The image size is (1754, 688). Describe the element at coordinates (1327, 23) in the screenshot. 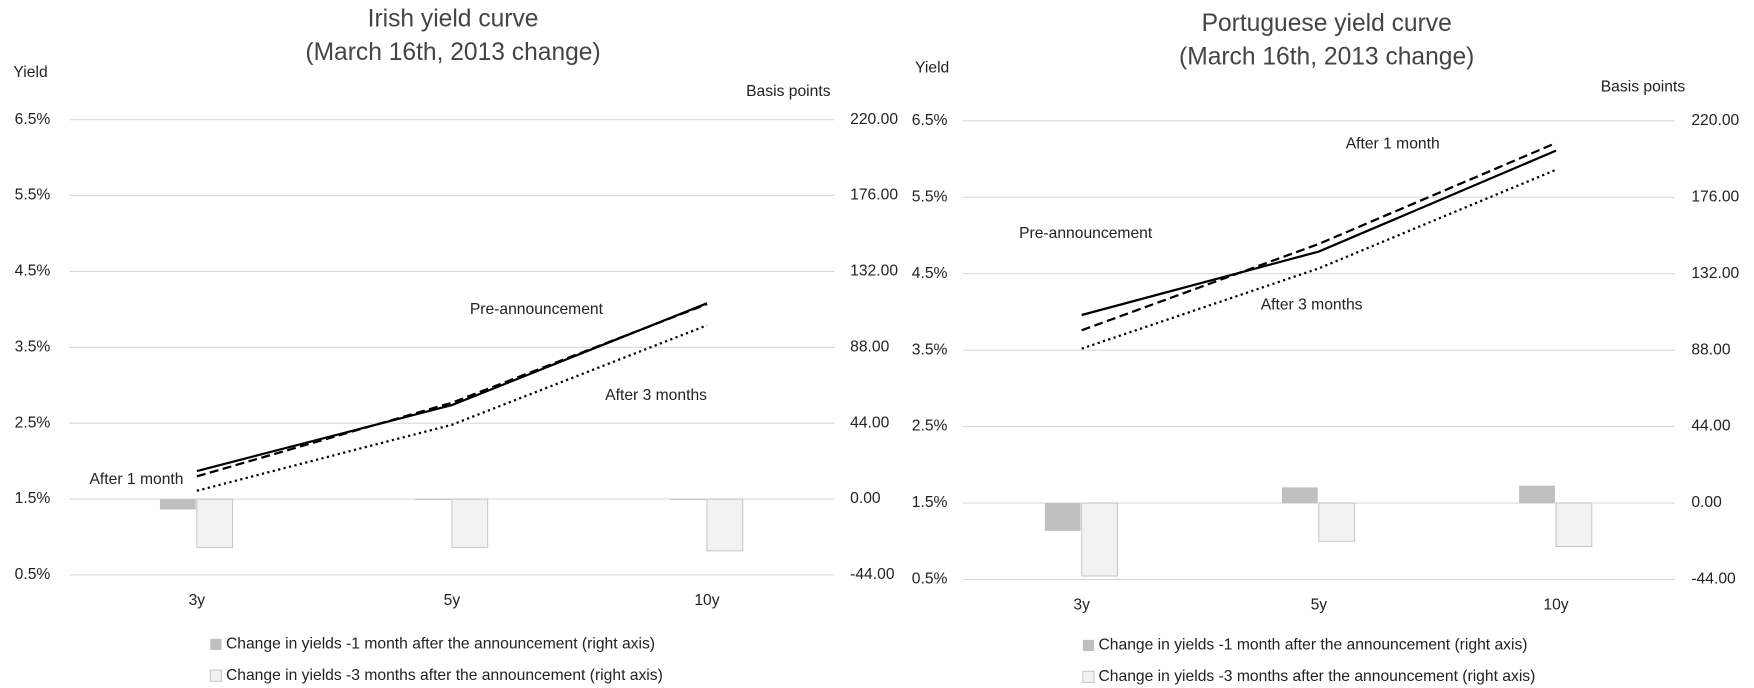

I see `chart-title: Portuguese yield curve` at that location.